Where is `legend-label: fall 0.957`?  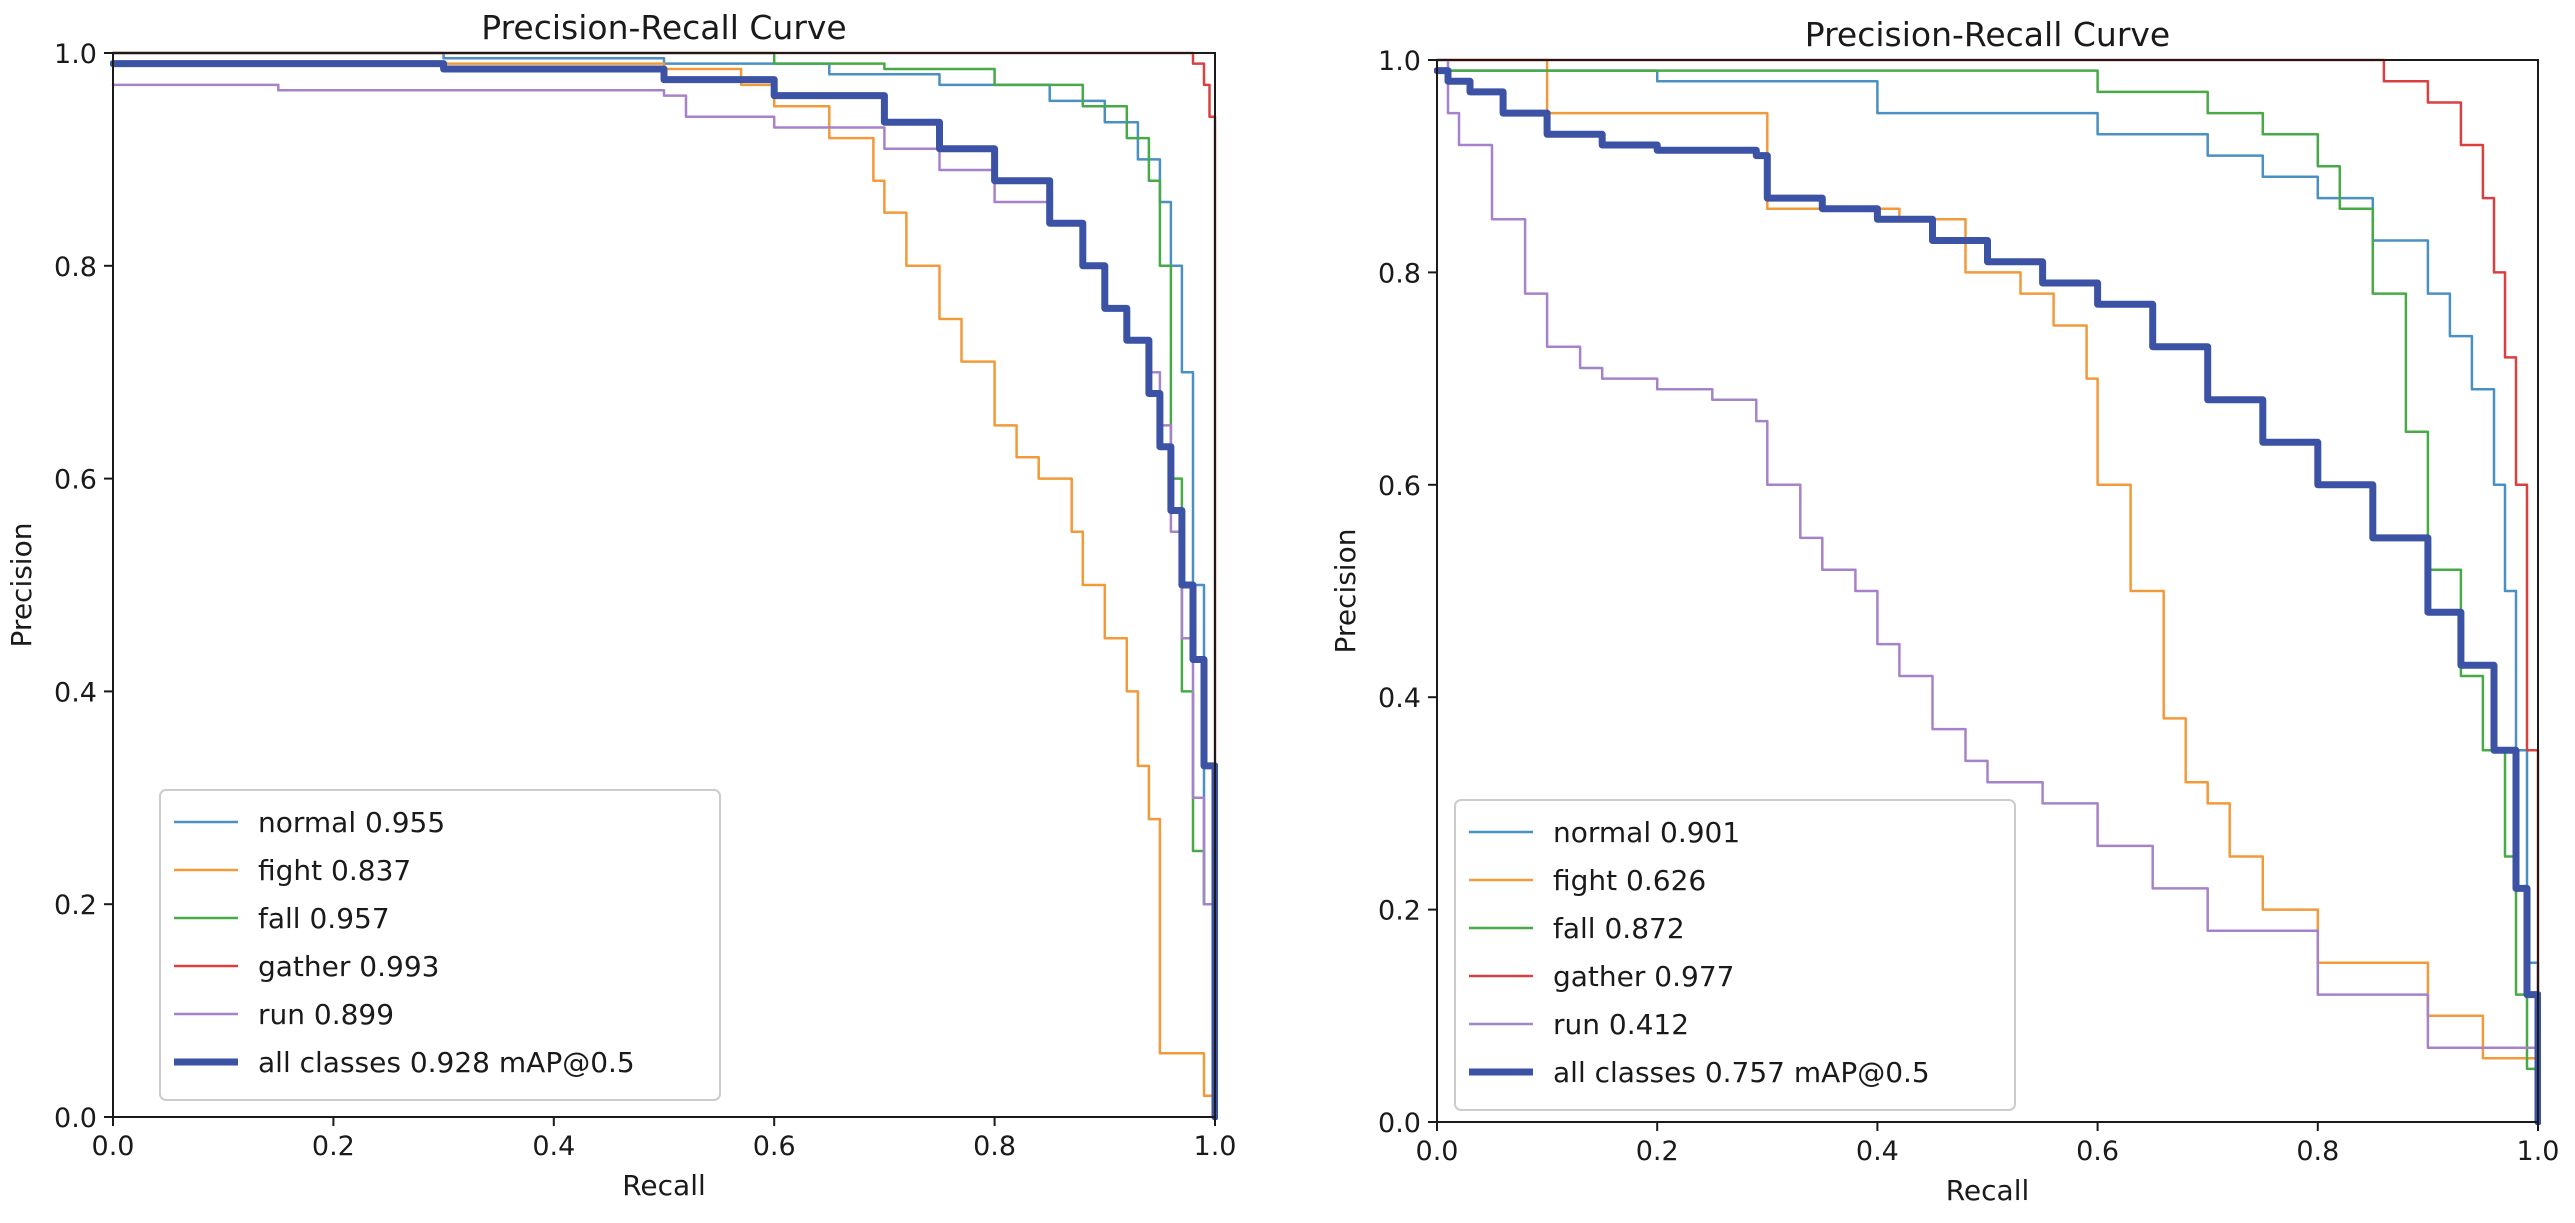 legend-label: fall 0.957 is located at coordinates (324, 918).